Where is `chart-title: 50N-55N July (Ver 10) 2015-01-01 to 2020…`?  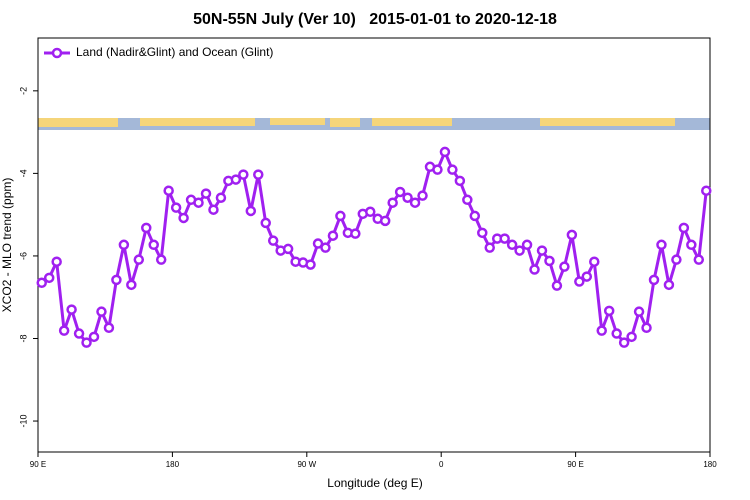
chart-title: 50N-55N July (Ver 10) 2015-01-01 to 2020… is located at coordinates (375, 19).